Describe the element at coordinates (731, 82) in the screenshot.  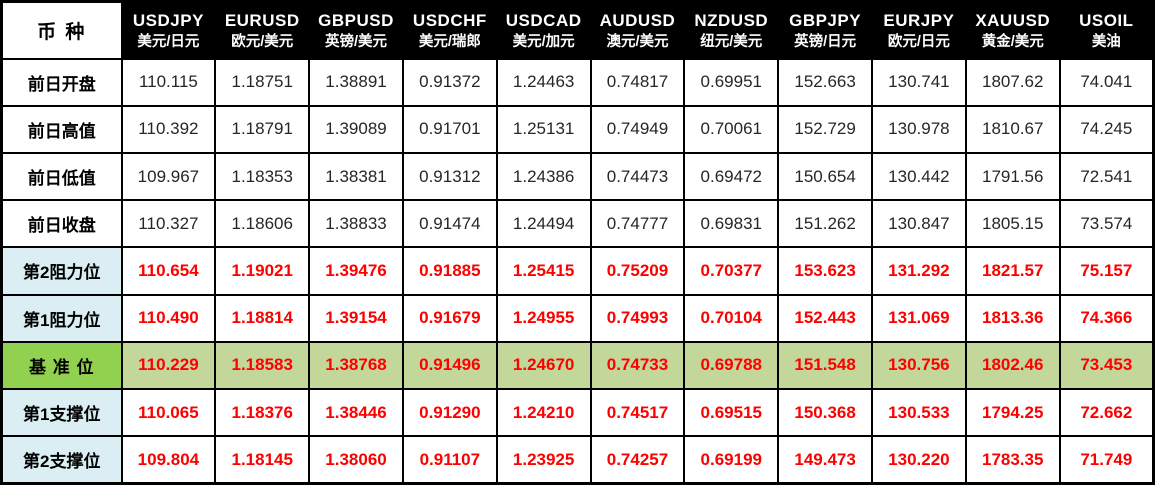
I see `value-cell: 0.69951` at that location.